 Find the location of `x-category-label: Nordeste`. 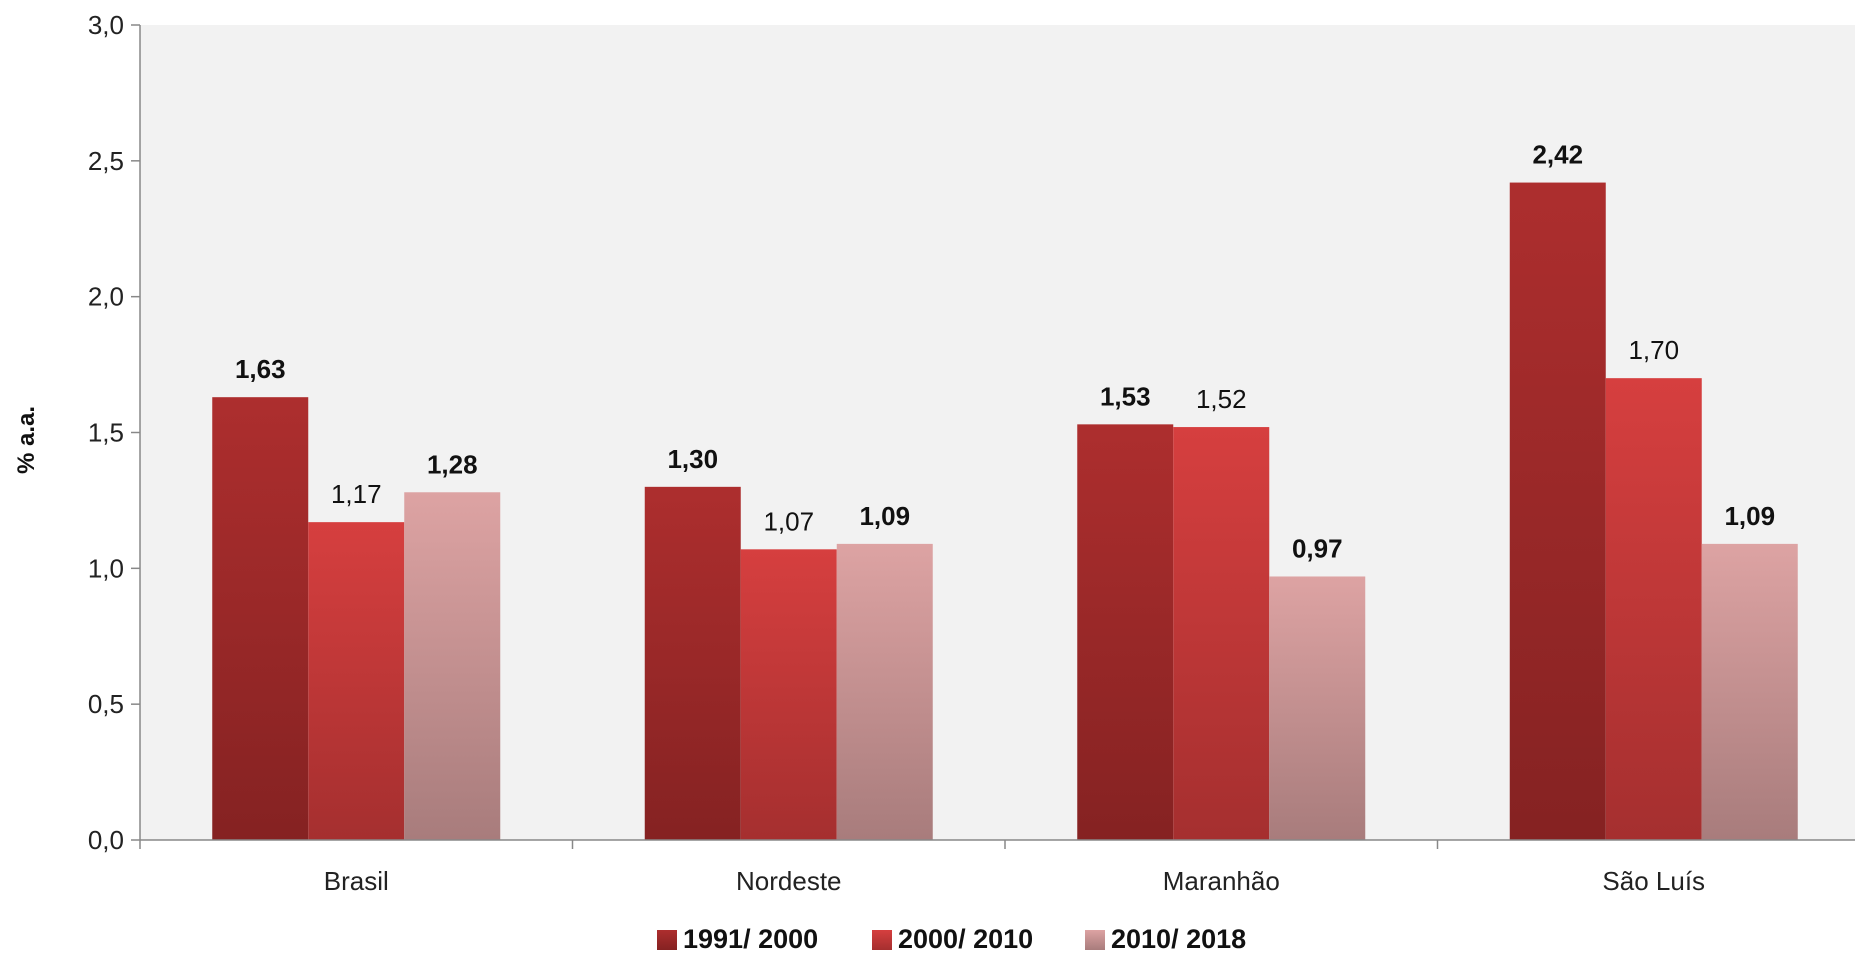

x-category-label: Nordeste is located at coordinates (789, 881).